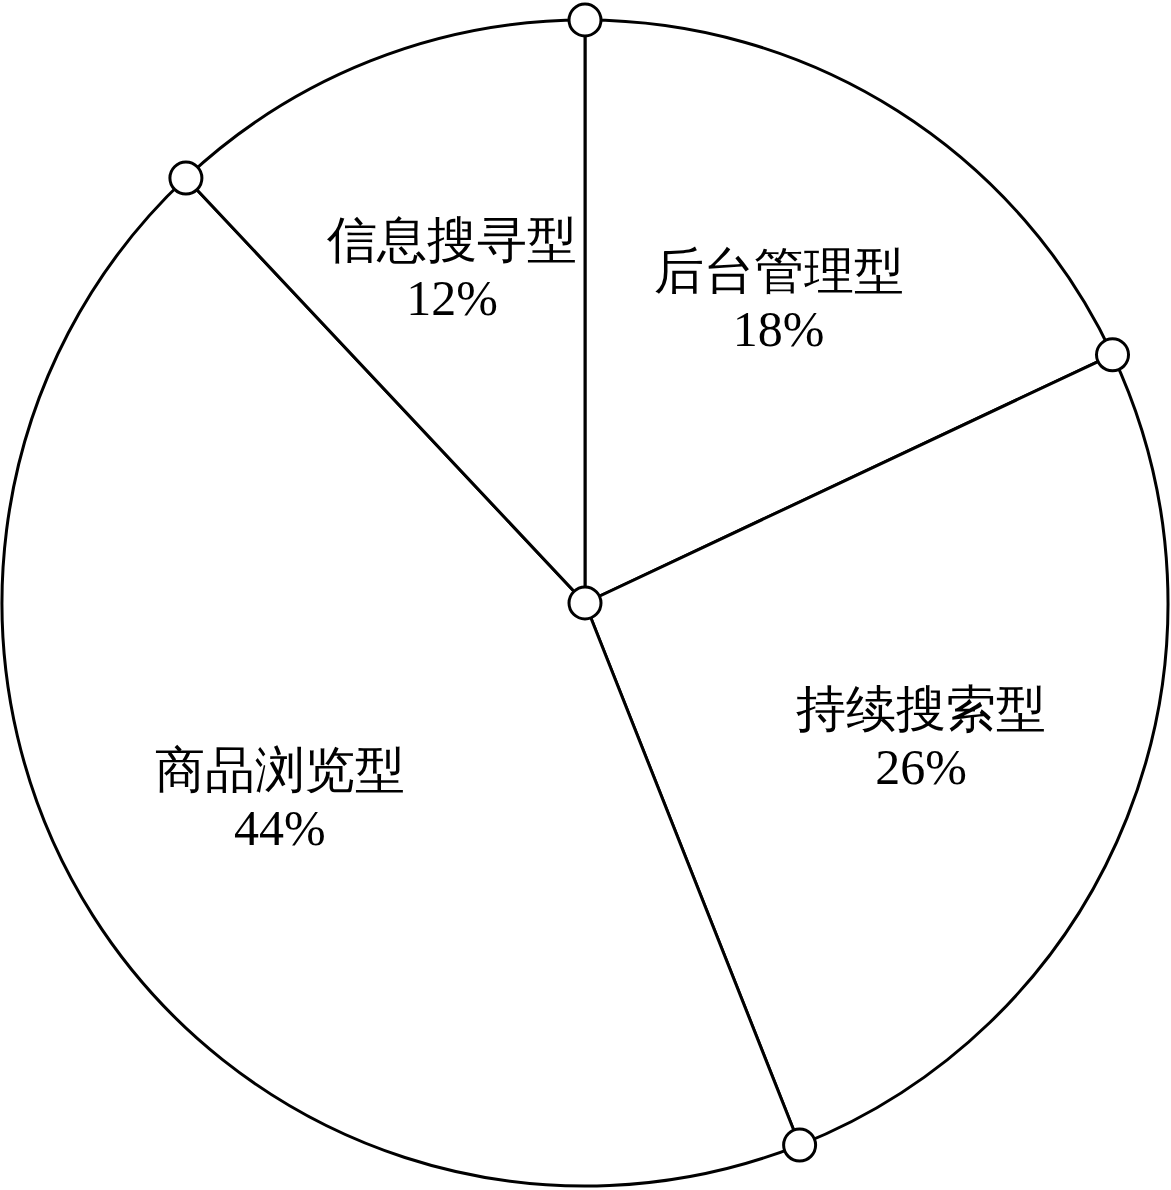  What do you see at coordinates (921, 767) in the screenshot?
I see `data-label: 26%` at bounding box center [921, 767].